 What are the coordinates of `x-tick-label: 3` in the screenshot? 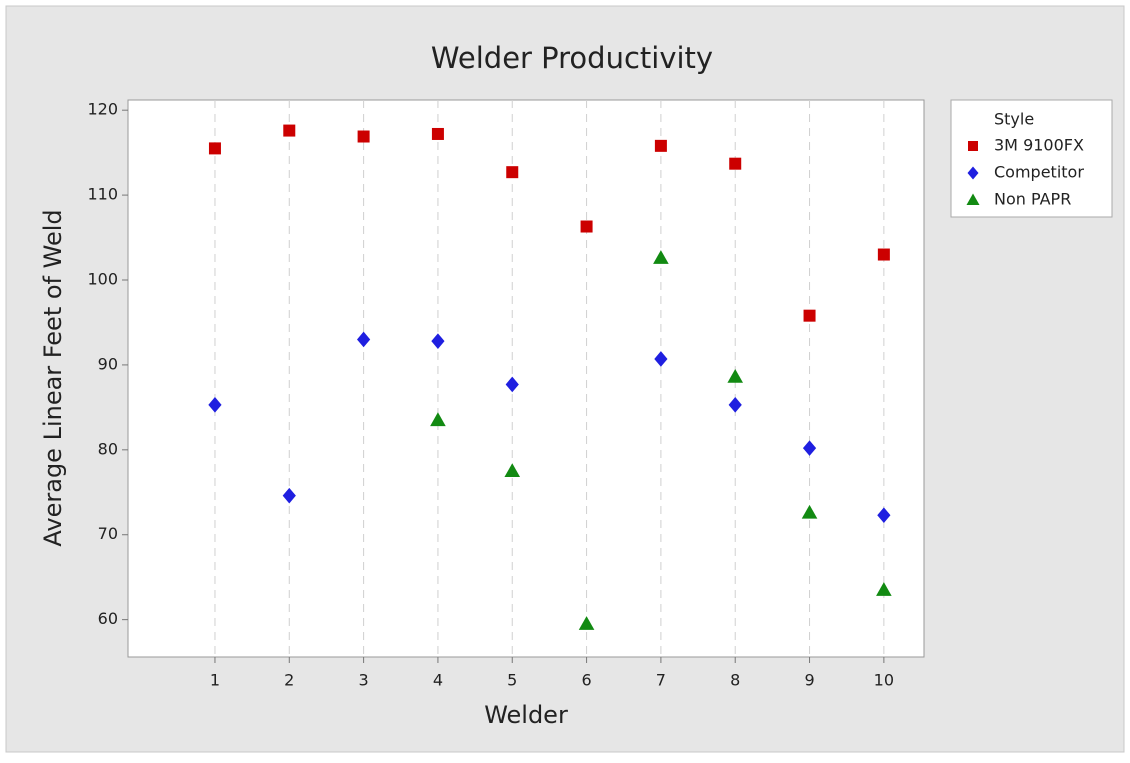 It's located at (364, 680).